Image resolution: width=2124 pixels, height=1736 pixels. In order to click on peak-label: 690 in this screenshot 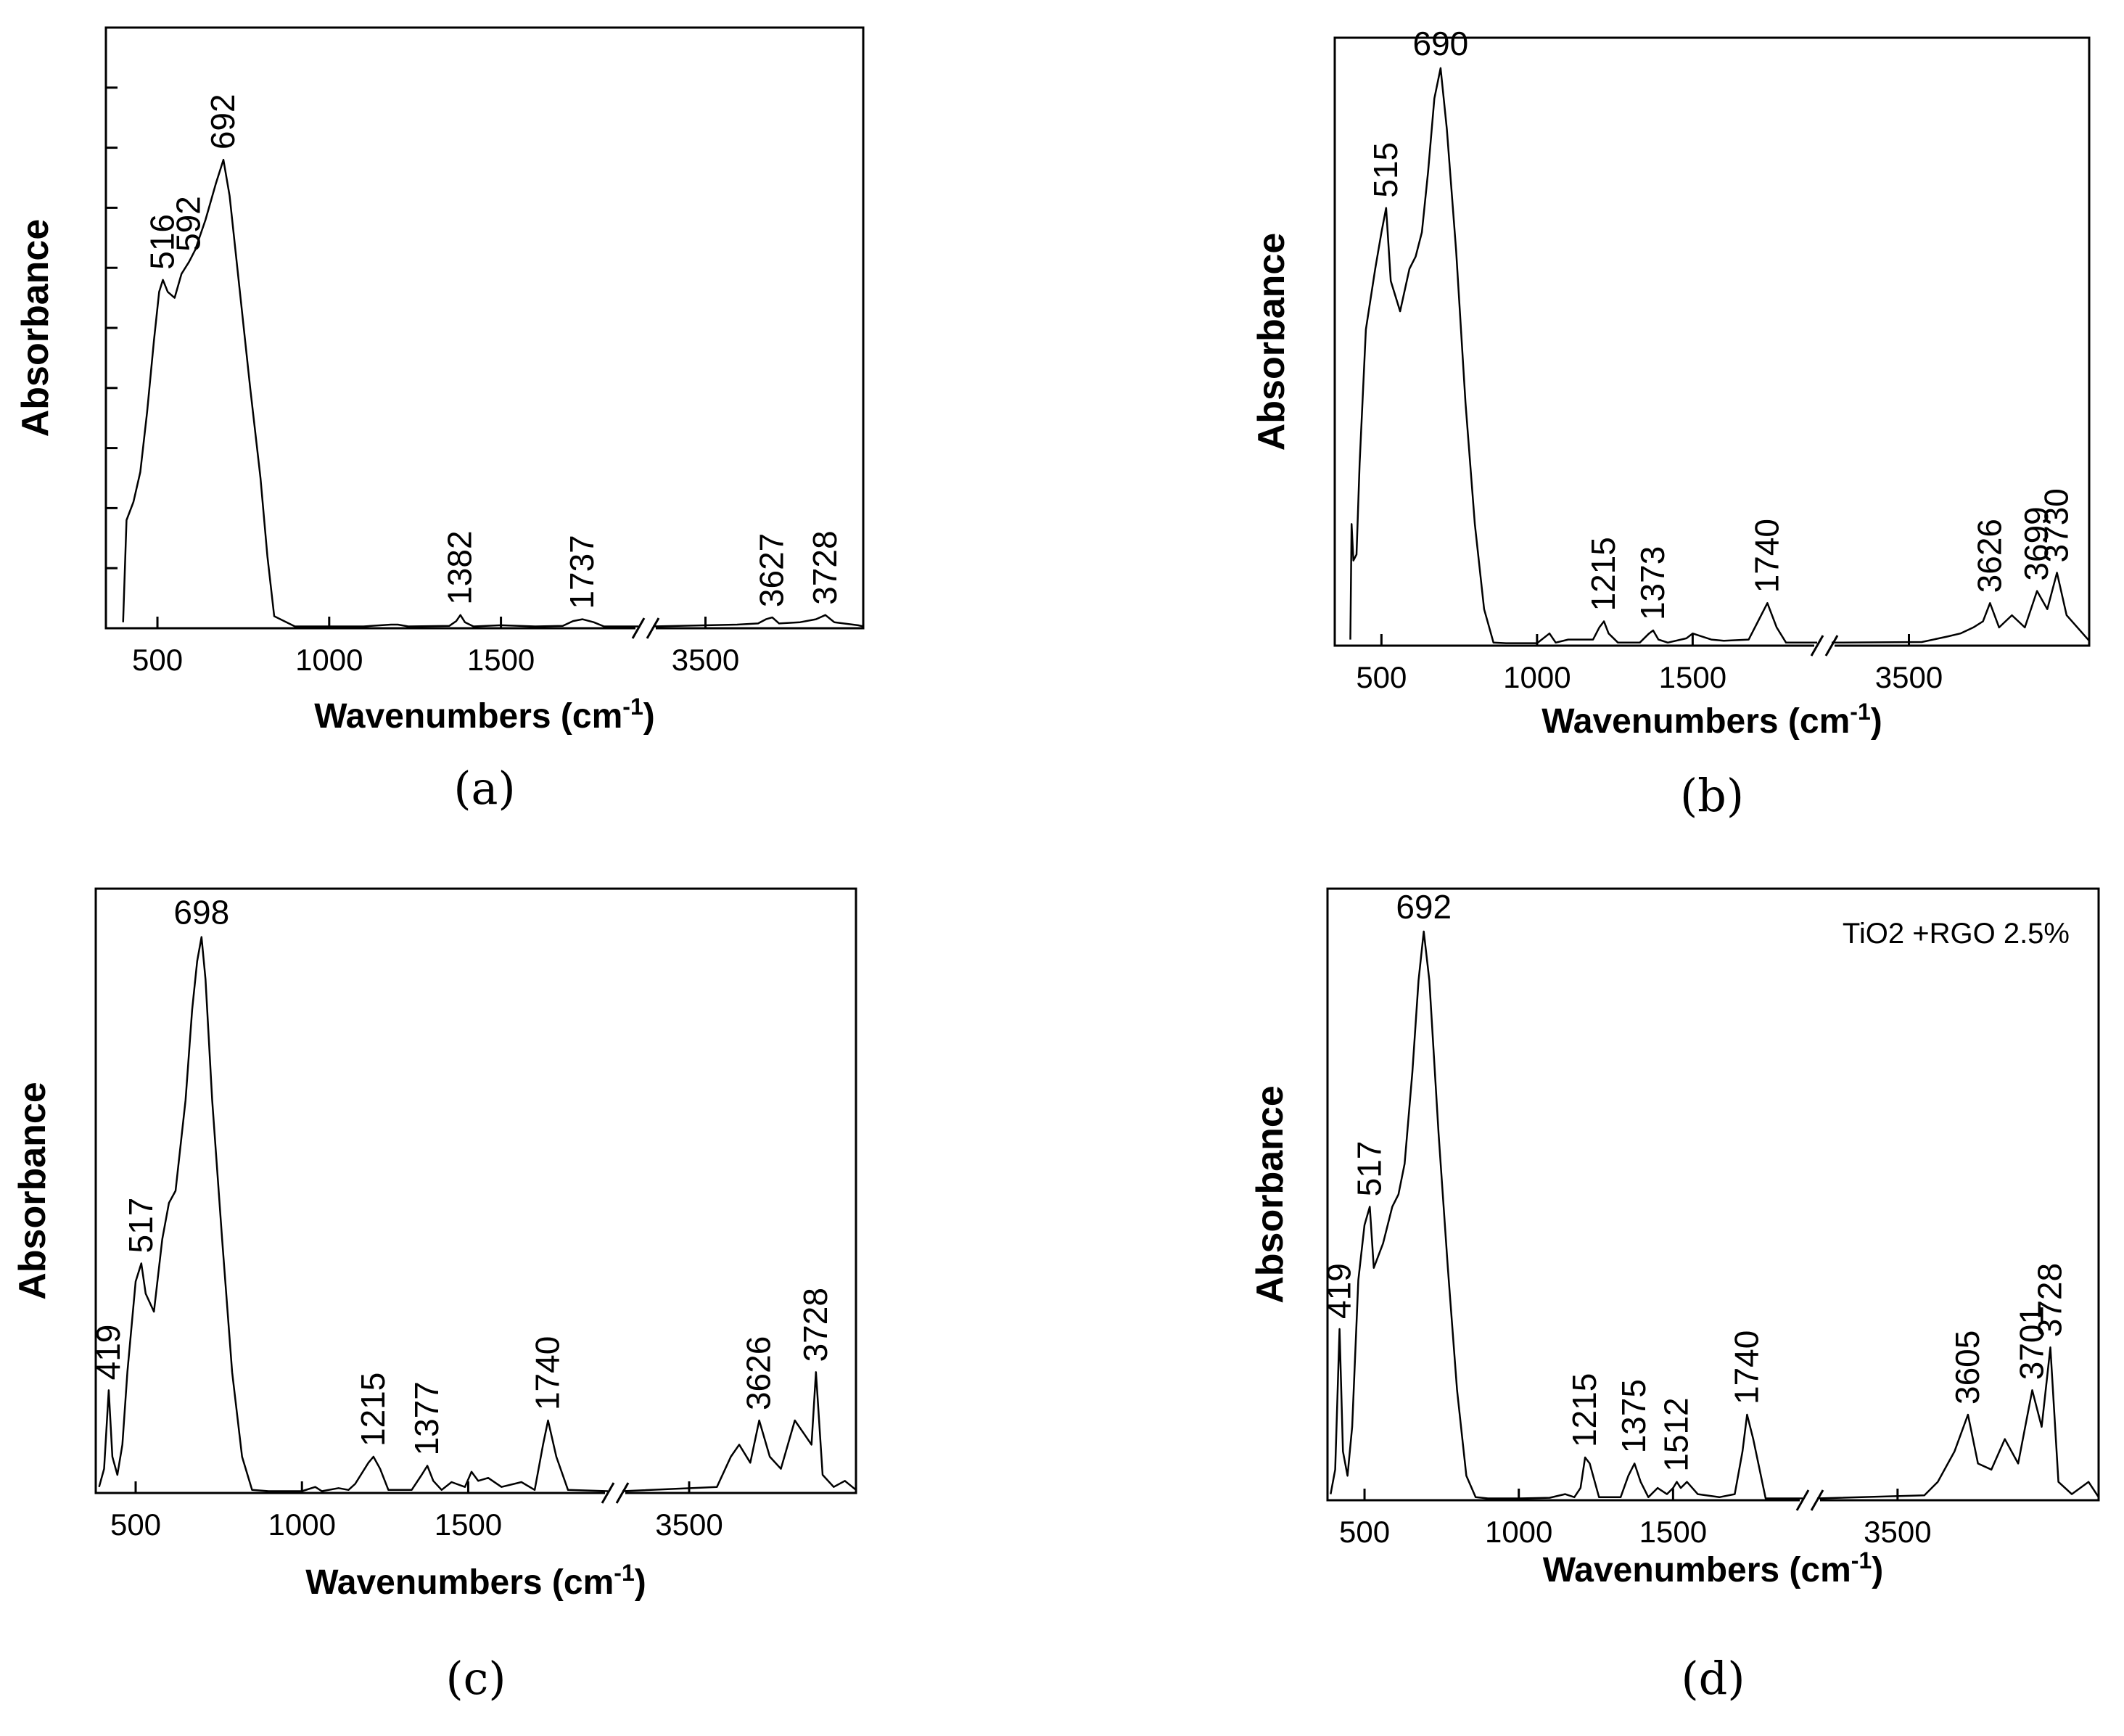, I will do `click(1440, 43)`.